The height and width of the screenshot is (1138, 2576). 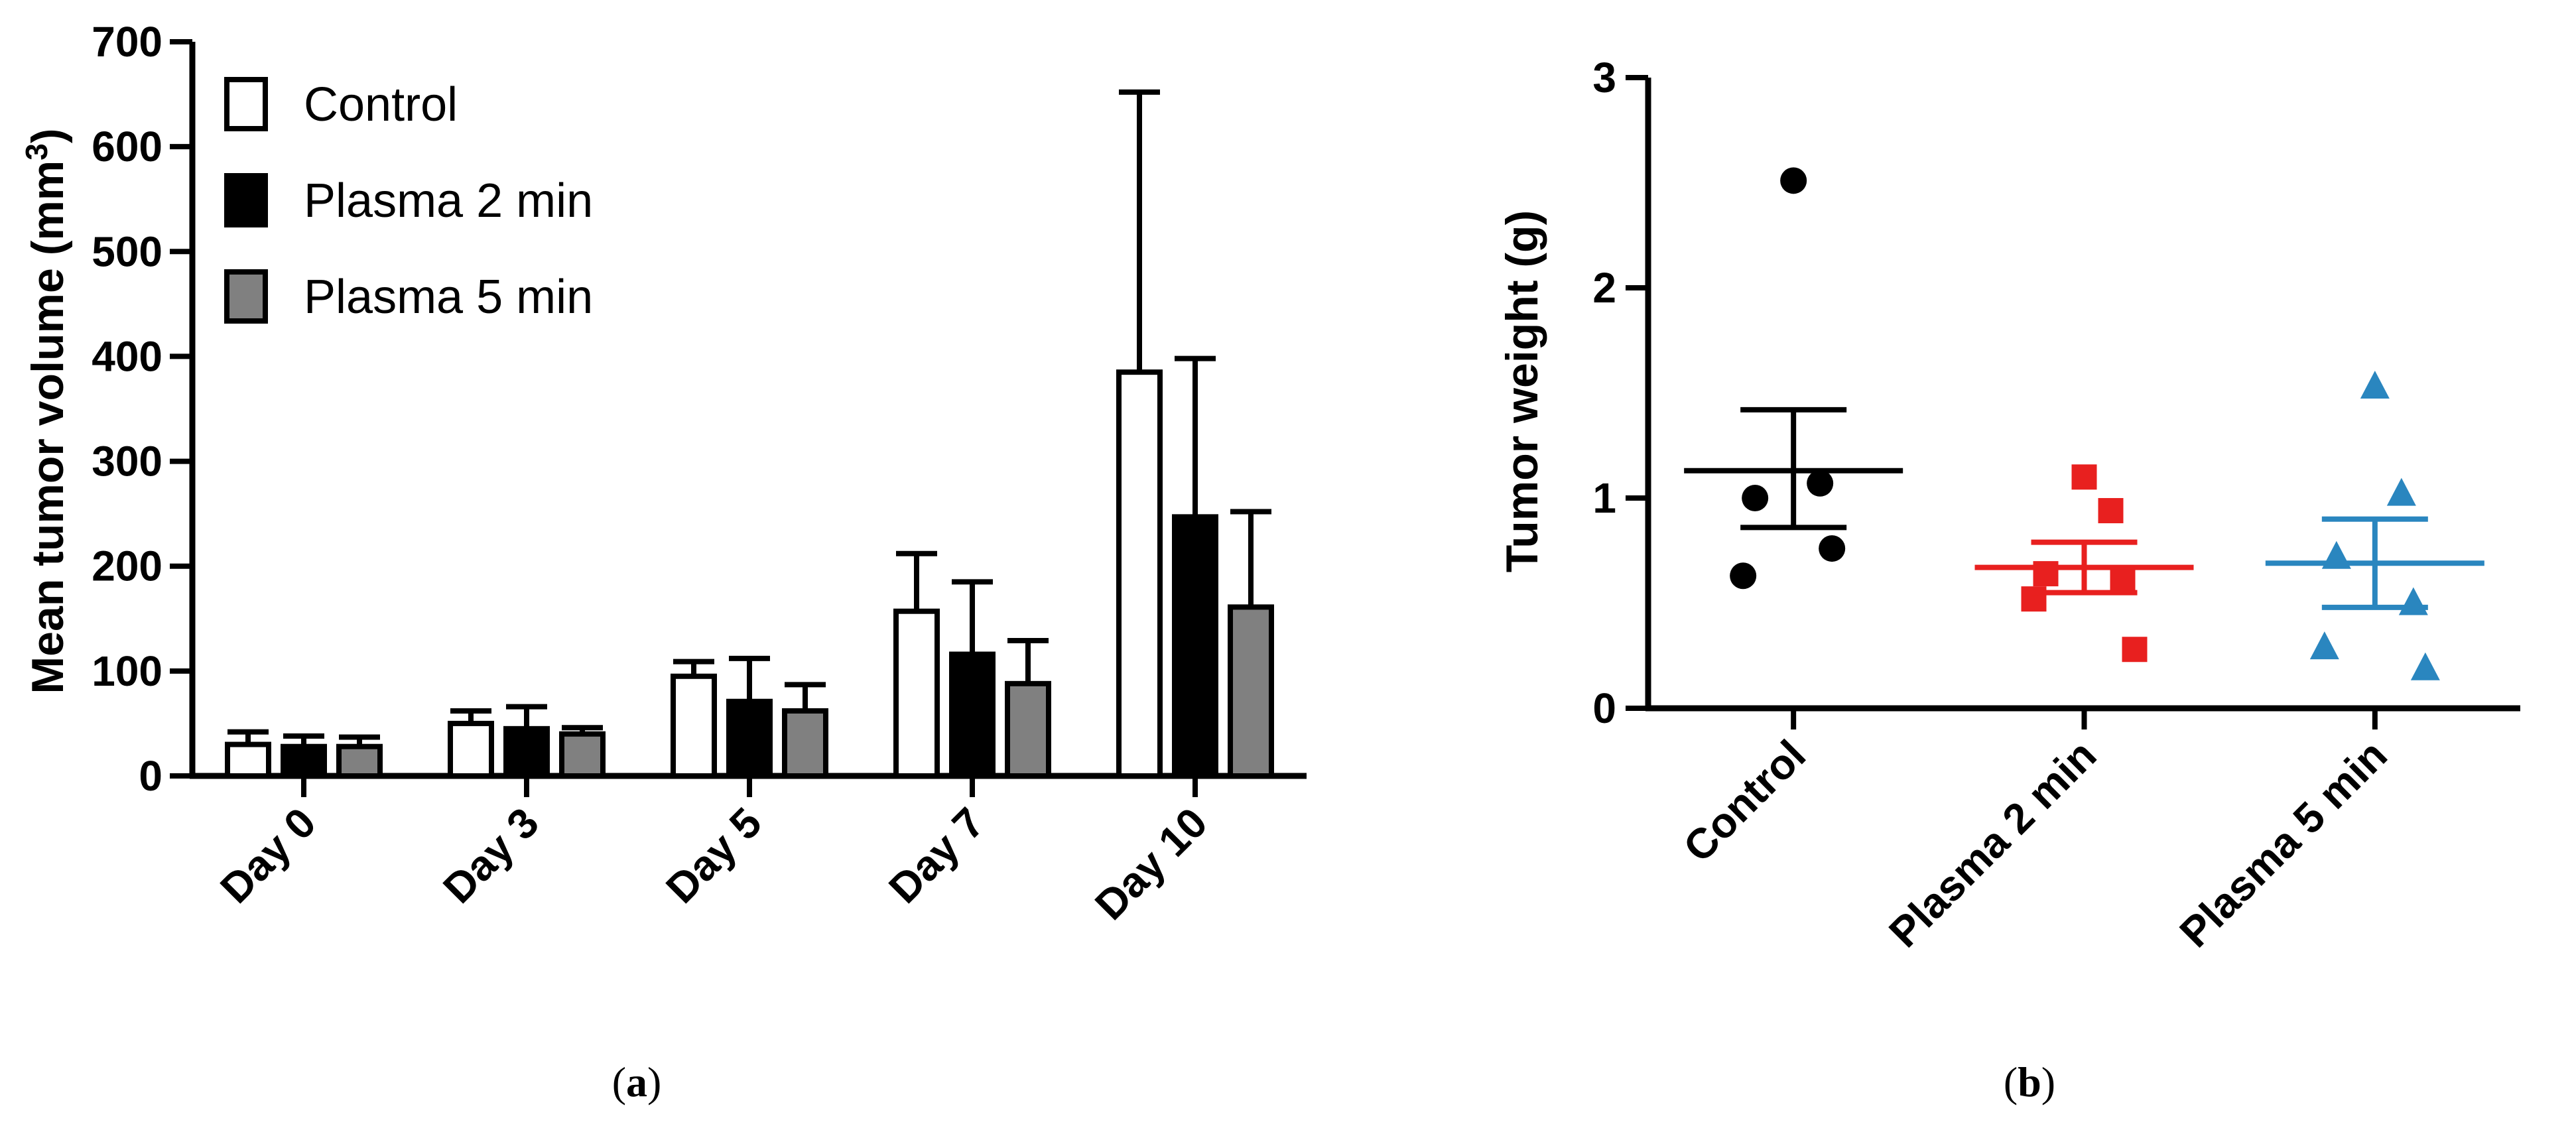 What do you see at coordinates (1745, 801) in the screenshot?
I see `chart-b-x-tick-label: Control` at bounding box center [1745, 801].